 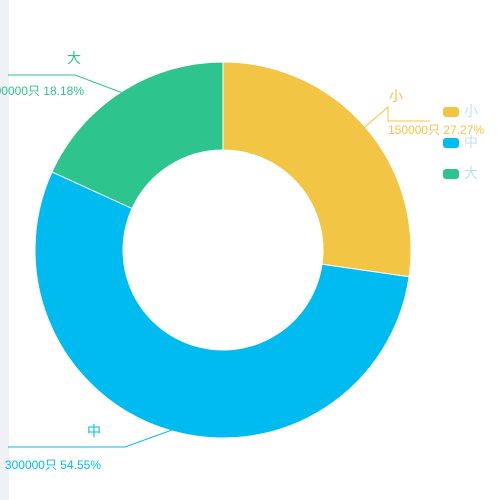 I want to click on legend-swatch-large, so click(x=451, y=173).